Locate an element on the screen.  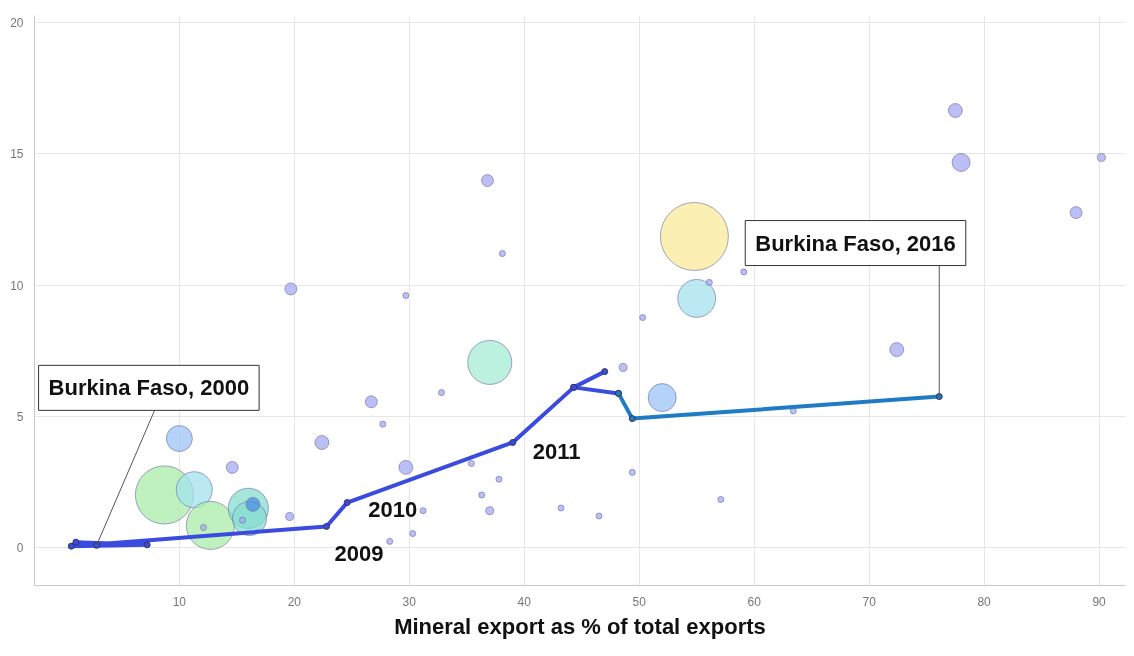
y-tick-label: 5 is located at coordinates (20, 416).